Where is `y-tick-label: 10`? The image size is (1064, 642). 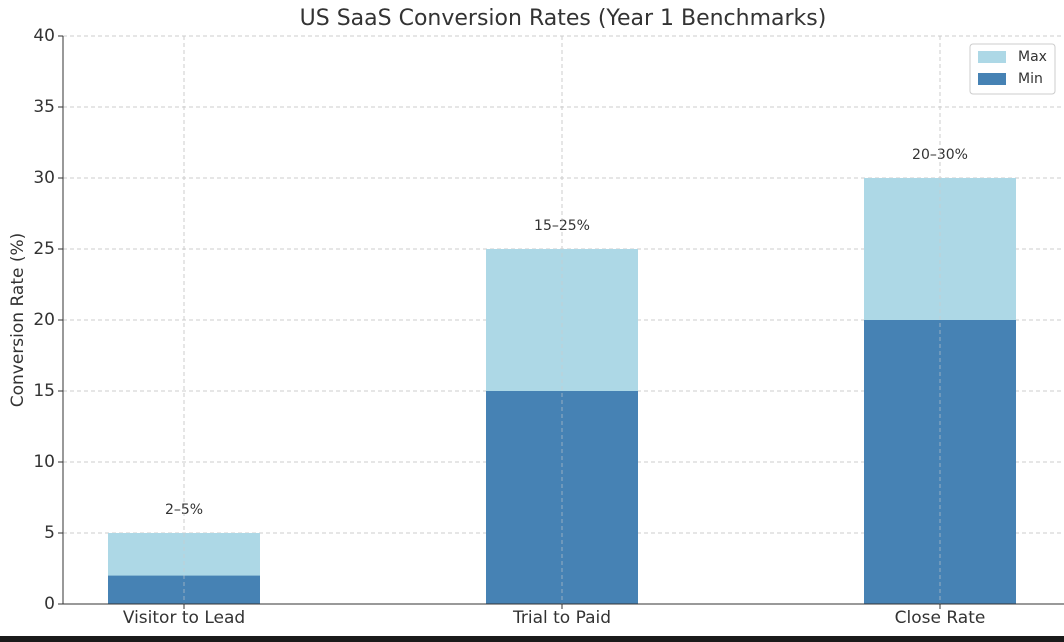
y-tick-label: 10 is located at coordinates (44, 462).